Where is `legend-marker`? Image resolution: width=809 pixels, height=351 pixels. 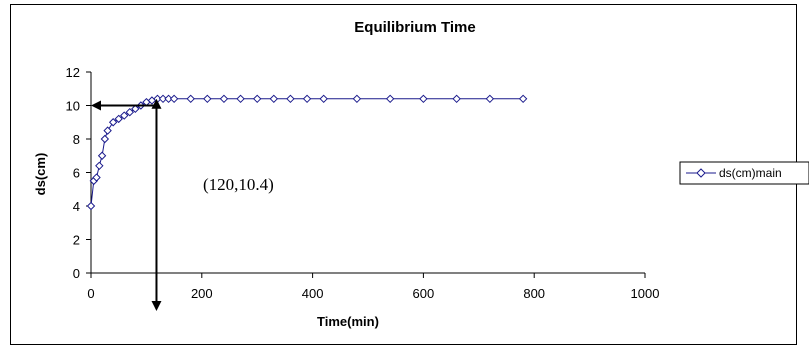 legend-marker is located at coordinates (701, 173).